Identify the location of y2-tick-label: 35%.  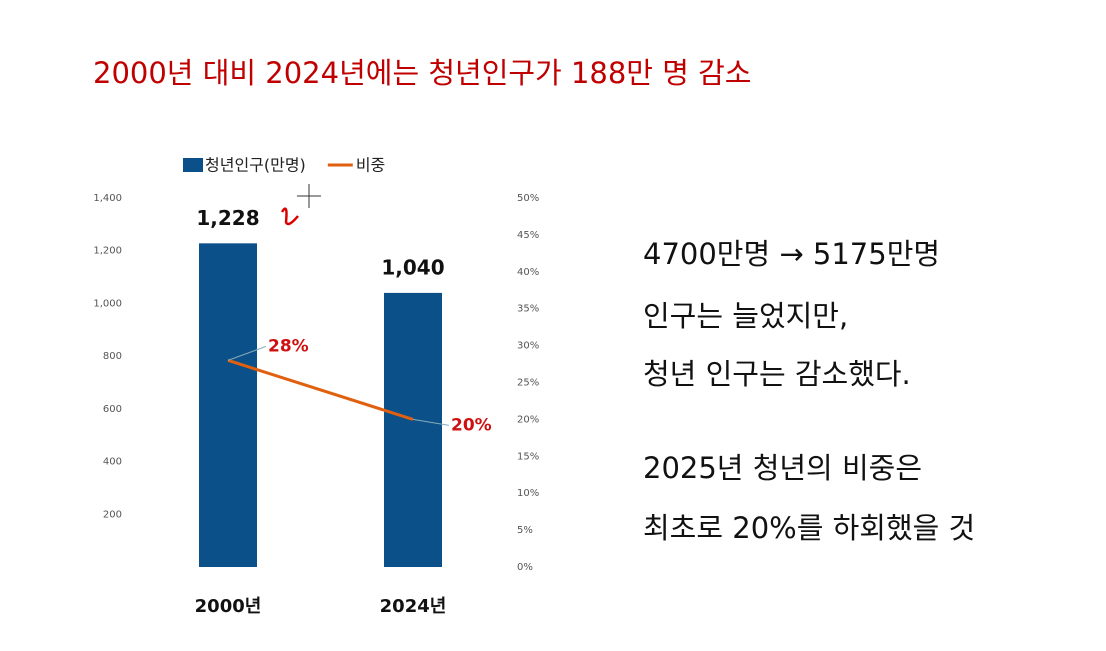
(528, 309).